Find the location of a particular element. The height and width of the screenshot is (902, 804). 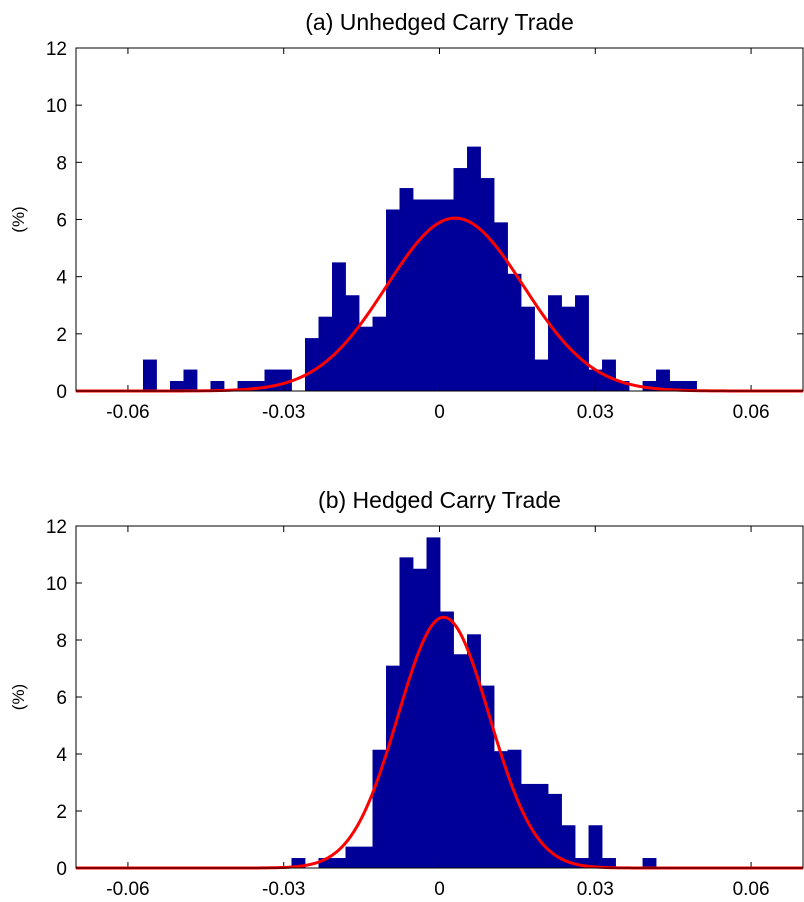

chart-title: (a) Unhedged Carry Trade is located at coordinates (439, 22).